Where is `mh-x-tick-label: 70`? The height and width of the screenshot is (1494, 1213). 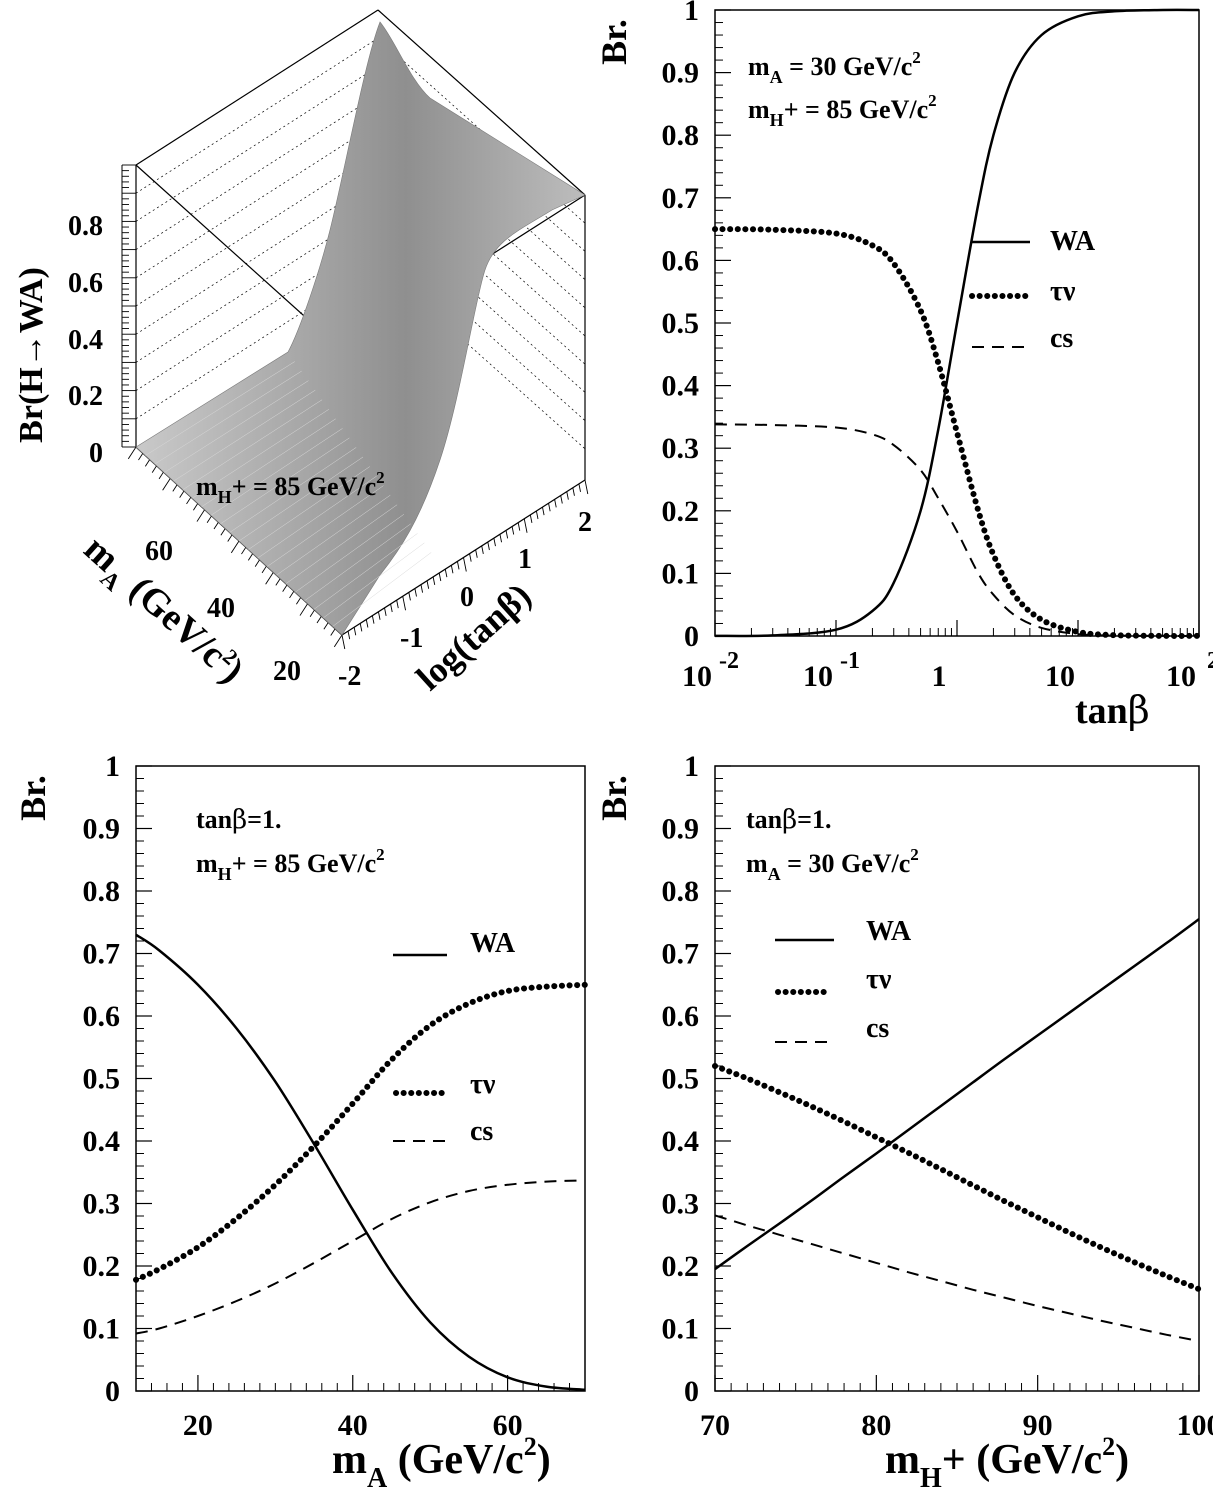 mh-x-tick-label: 70 is located at coordinates (715, 1425).